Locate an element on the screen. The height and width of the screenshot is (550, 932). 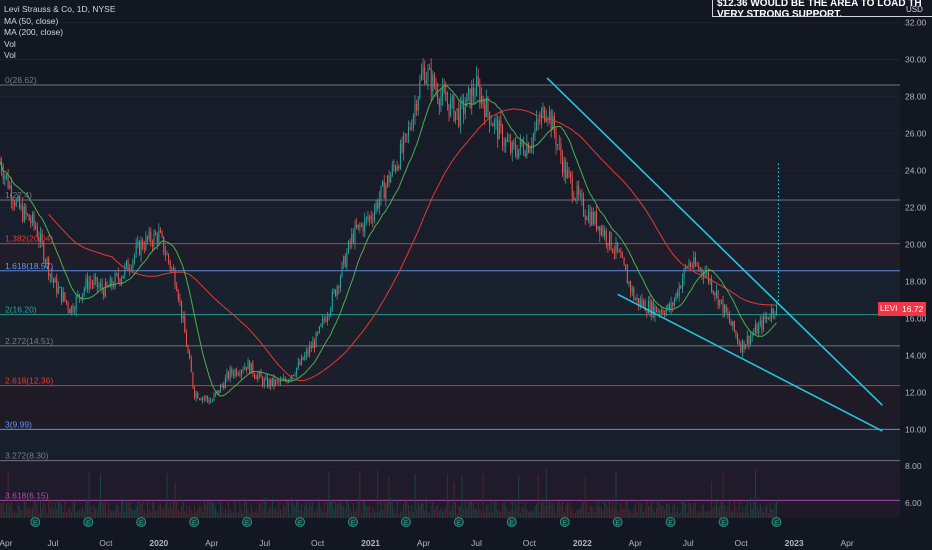
indicator-ma200: MA (200, close) is located at coordinates (34, 32).